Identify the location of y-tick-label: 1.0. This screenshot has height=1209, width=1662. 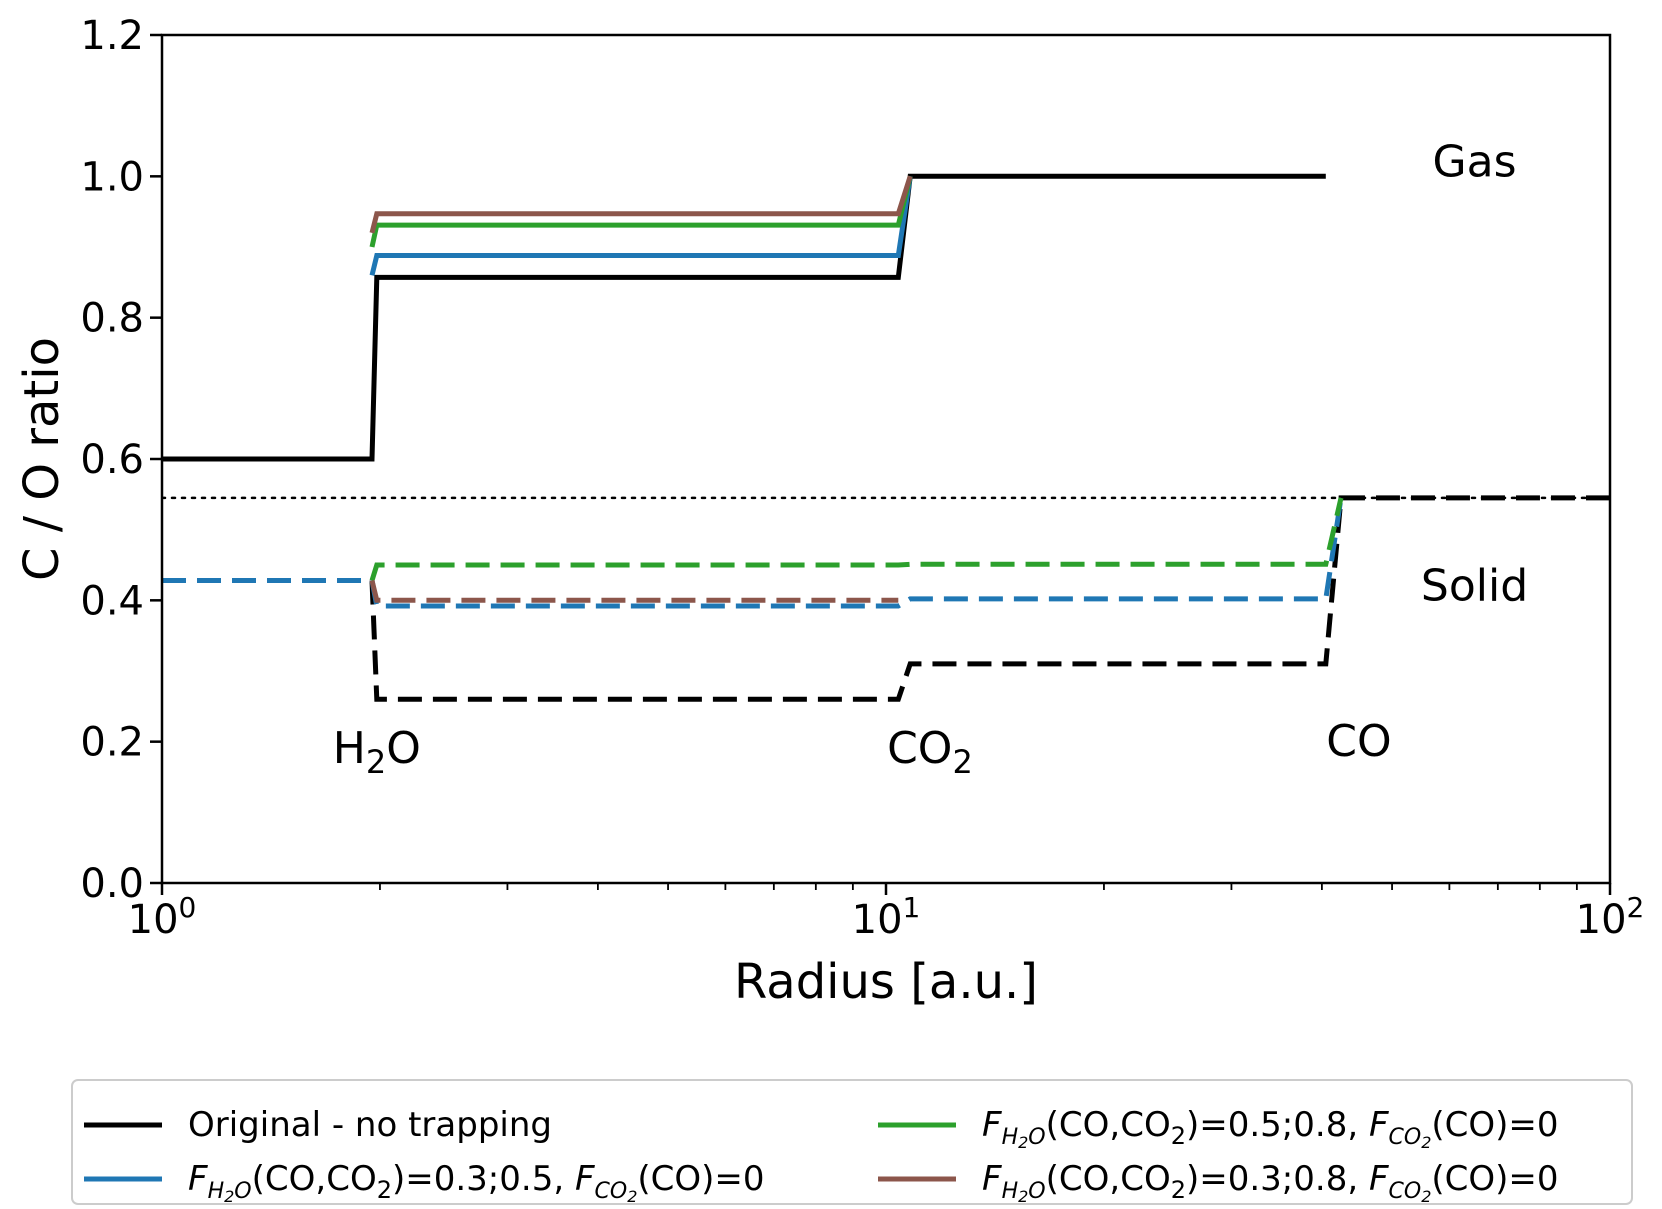
(112, 177).